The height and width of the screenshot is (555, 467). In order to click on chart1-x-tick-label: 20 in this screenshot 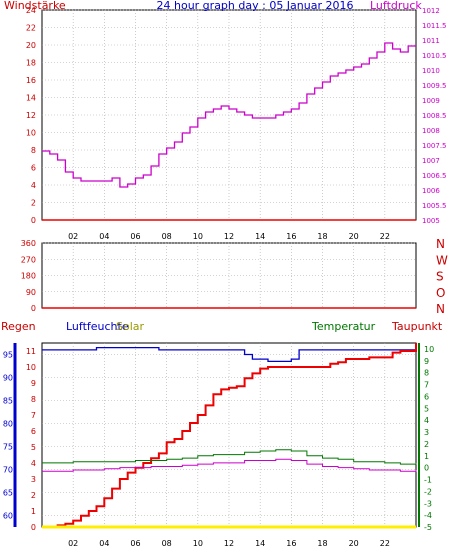, I will do `click(354, 236)`.